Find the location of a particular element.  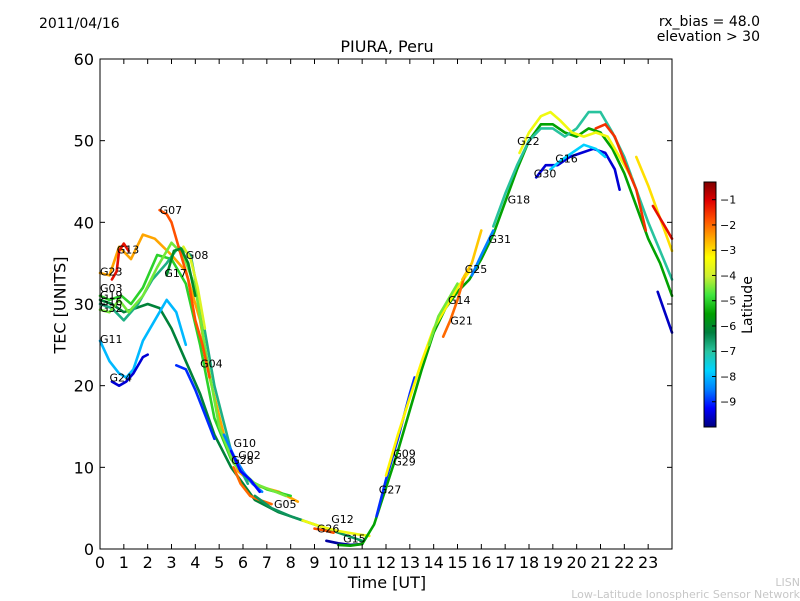

y-tick-label: 50 is located at coordinates (84, 141).